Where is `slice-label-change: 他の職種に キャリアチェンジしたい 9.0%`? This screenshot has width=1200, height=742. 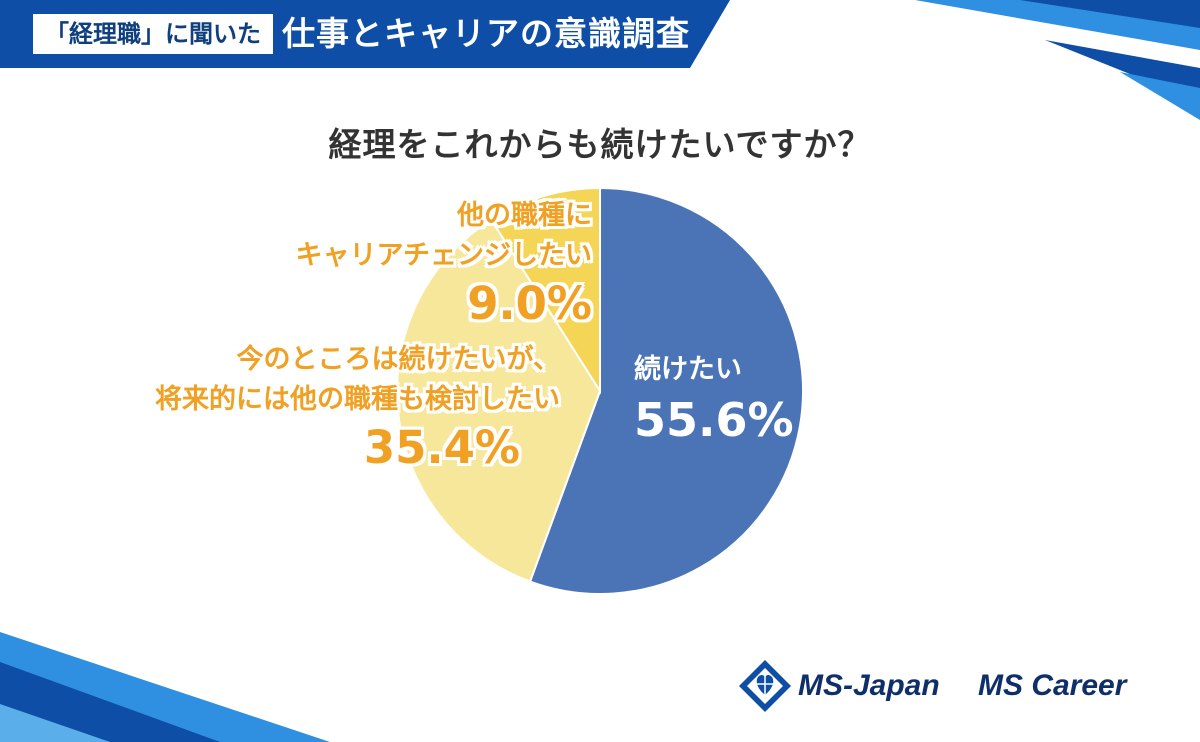
slice-label-change: 他の職種に キャリアチェンジしたい 9.0% is located at coordinates (444, 264).